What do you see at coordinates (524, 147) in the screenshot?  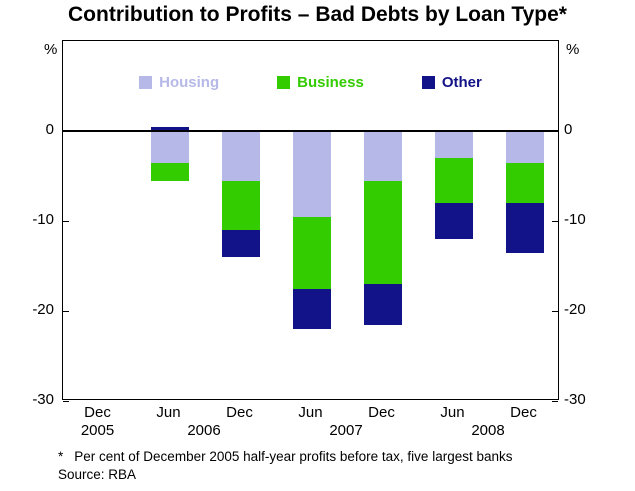 I see `bar-dec-2008-housing` at bounding box center [524, 147].